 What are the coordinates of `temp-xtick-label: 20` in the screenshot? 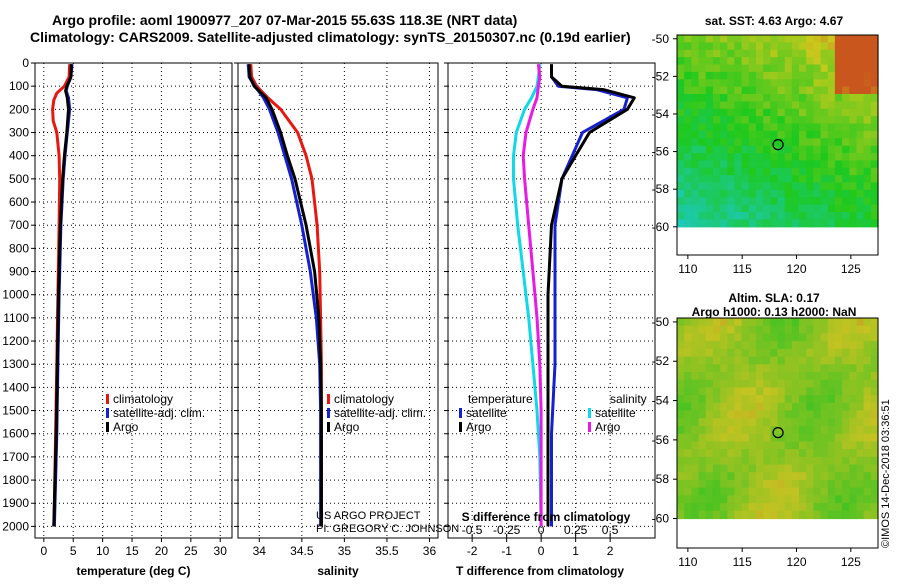 It's located at (162, 551).